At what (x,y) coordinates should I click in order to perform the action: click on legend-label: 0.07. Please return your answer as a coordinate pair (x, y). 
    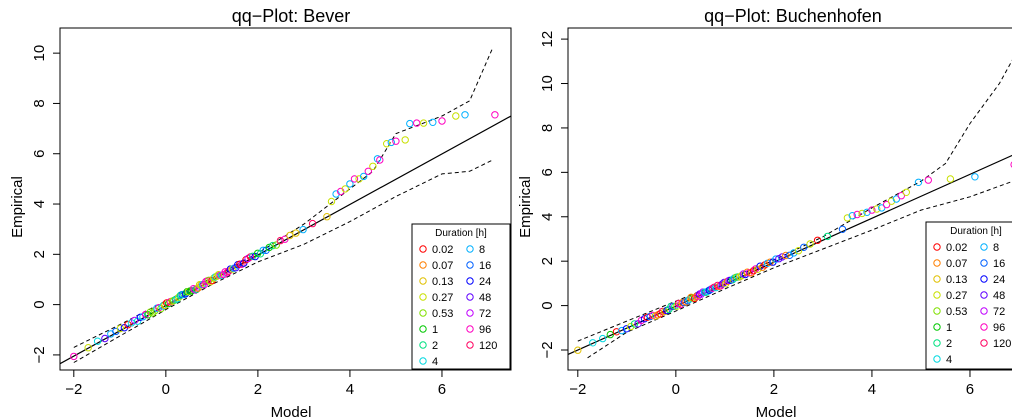
    Looking at the image, I should click on (442, 266).